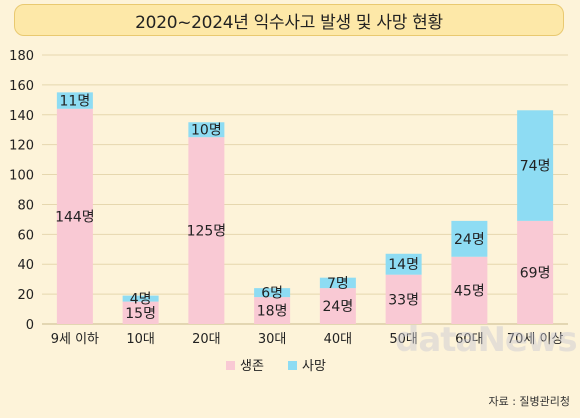 This screenshot has height=418, width=580. I want to click on data-label-survival: 69명, so click(535, 273).